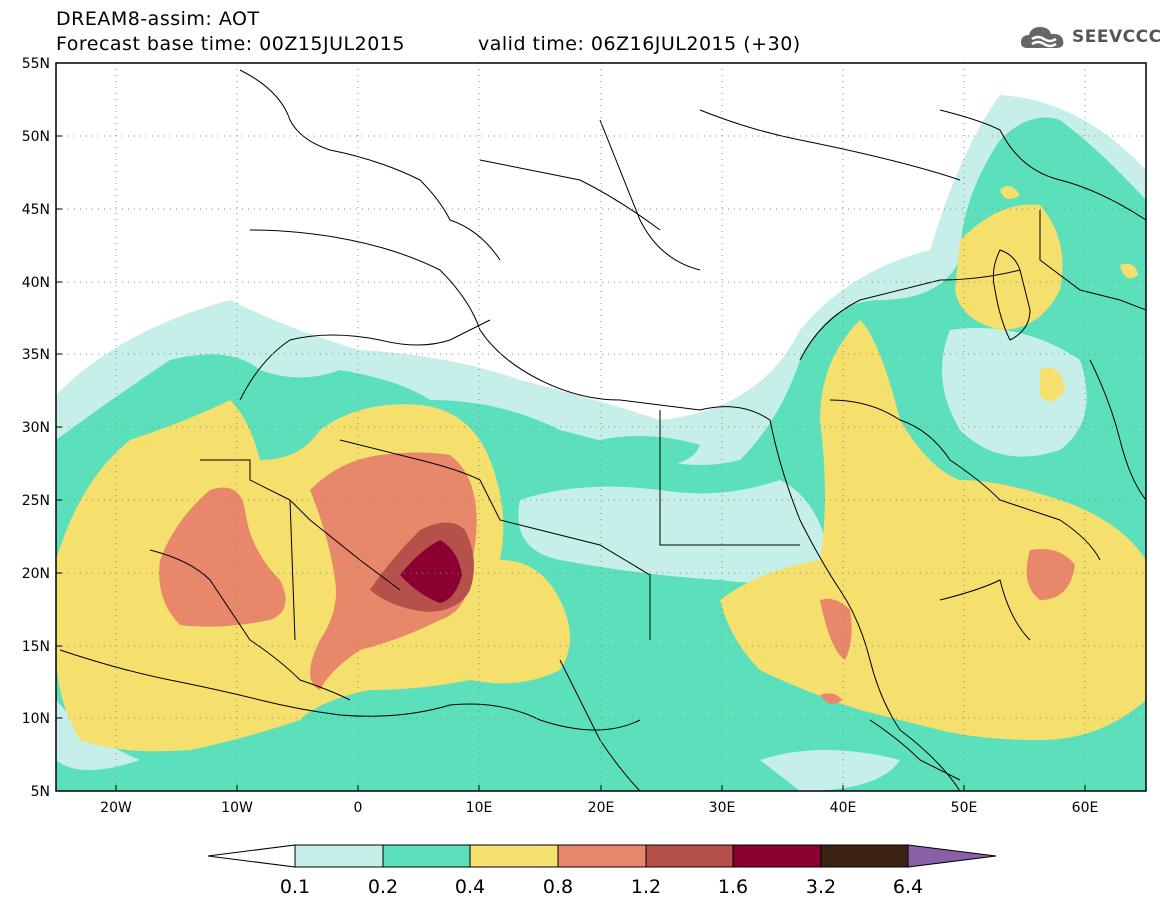  What do you see at coordinates (36, 137) in the screenshot?
I see `lat-label: 50N` at bounding box center [36, 137].